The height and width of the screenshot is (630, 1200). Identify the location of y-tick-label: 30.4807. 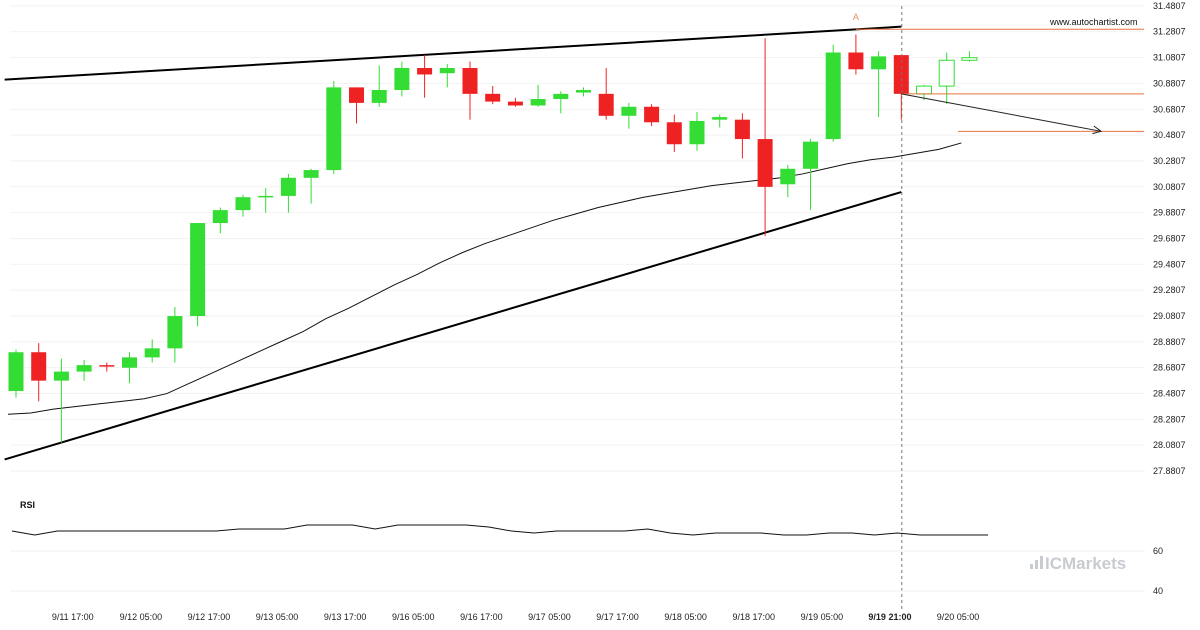
(1169, 135).